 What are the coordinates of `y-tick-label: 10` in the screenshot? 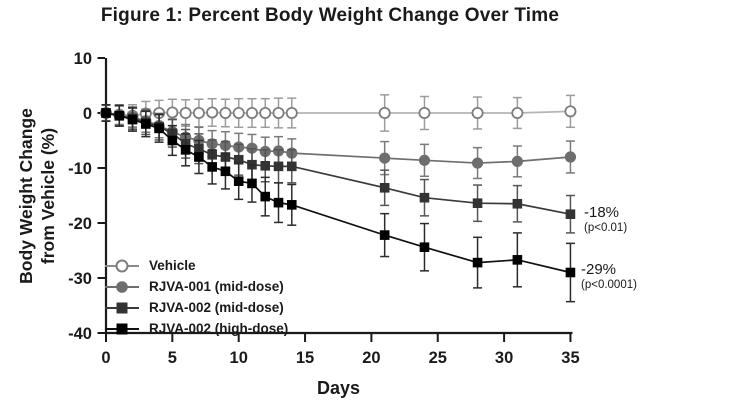 It's located at (83, 59).